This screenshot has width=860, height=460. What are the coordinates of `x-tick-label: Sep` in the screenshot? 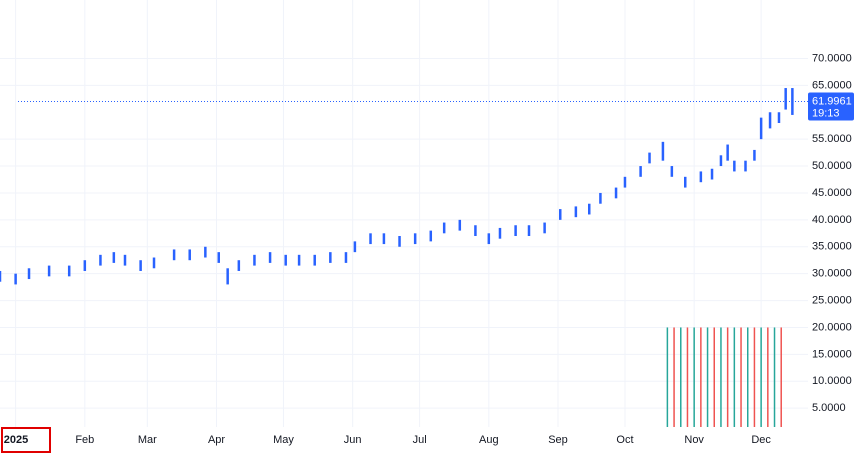 It's located at (558, 440).